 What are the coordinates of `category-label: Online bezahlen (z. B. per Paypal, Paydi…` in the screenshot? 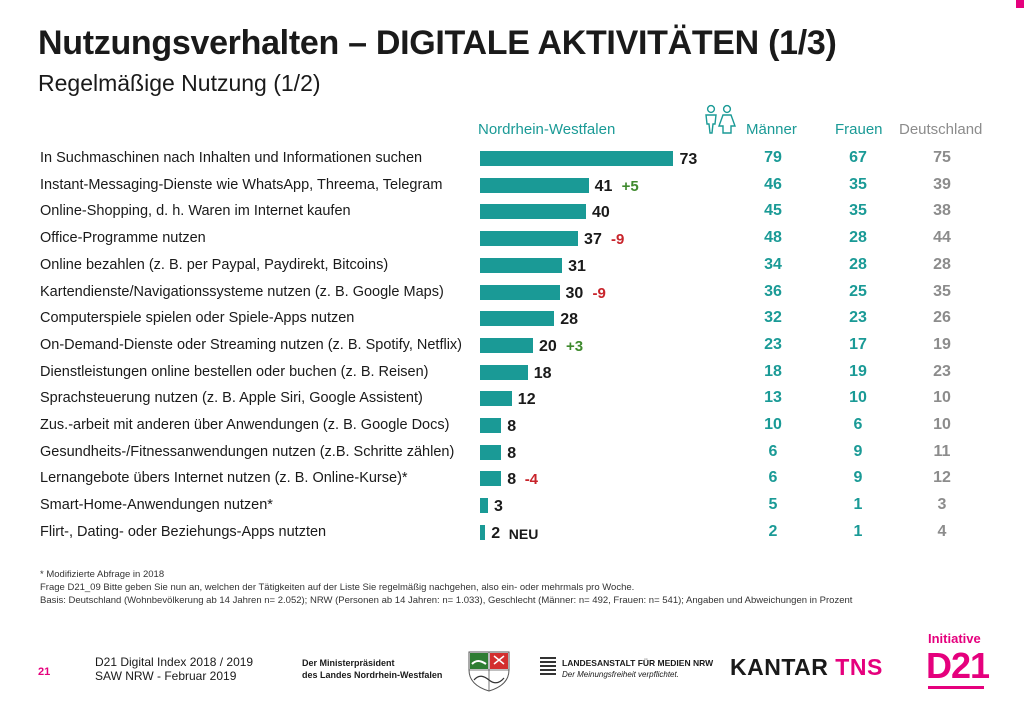 It's located at (214, 264).